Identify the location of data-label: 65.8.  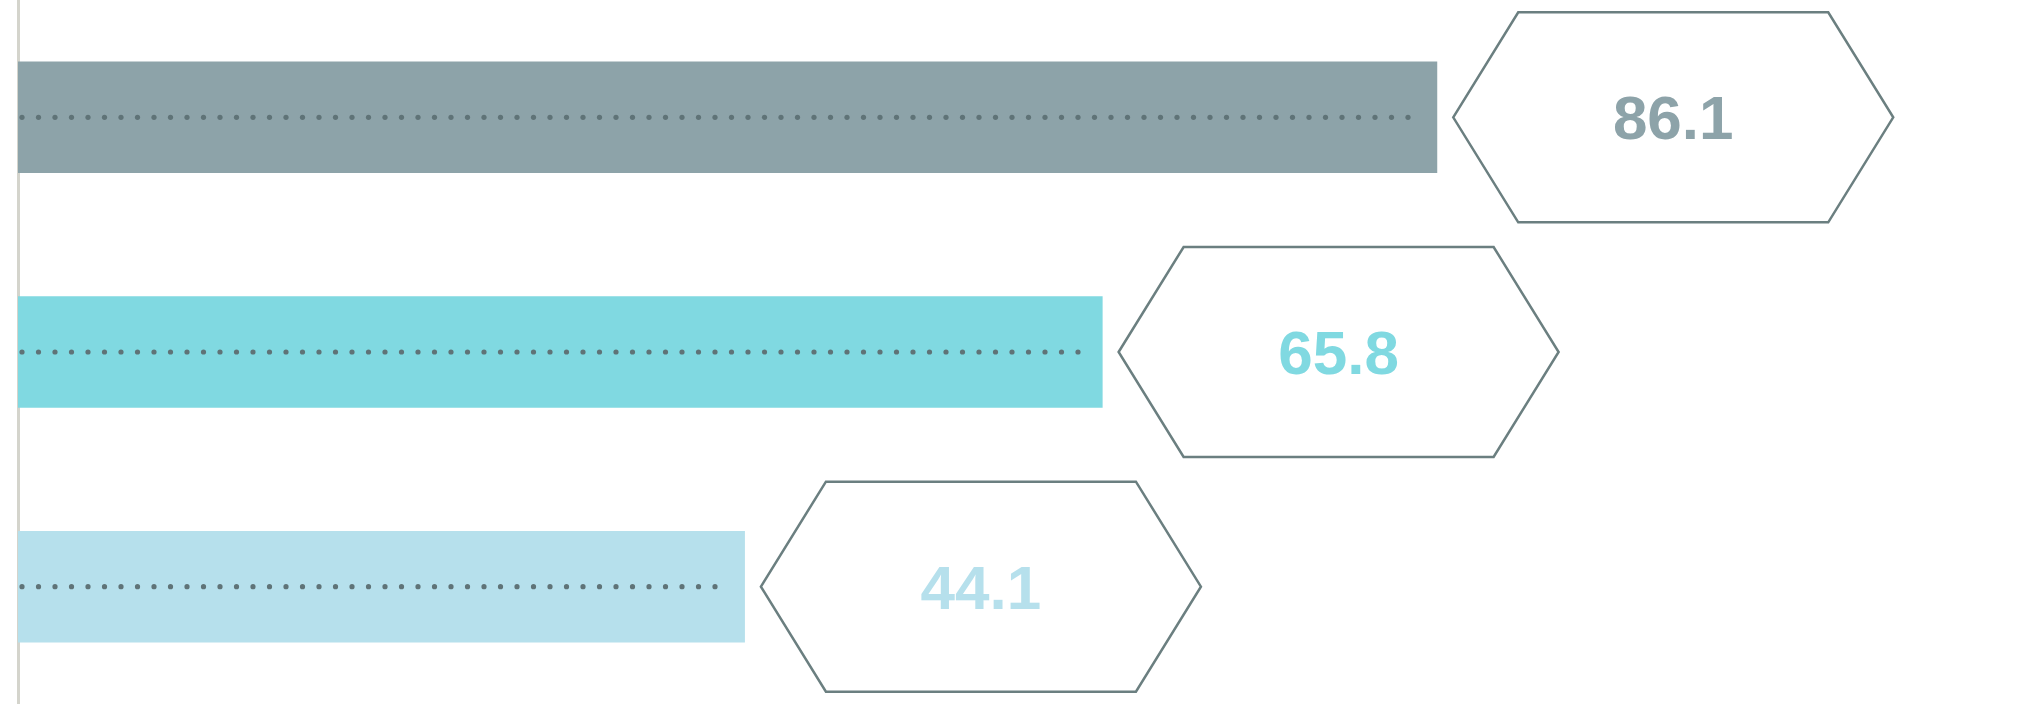
(1338, 352).